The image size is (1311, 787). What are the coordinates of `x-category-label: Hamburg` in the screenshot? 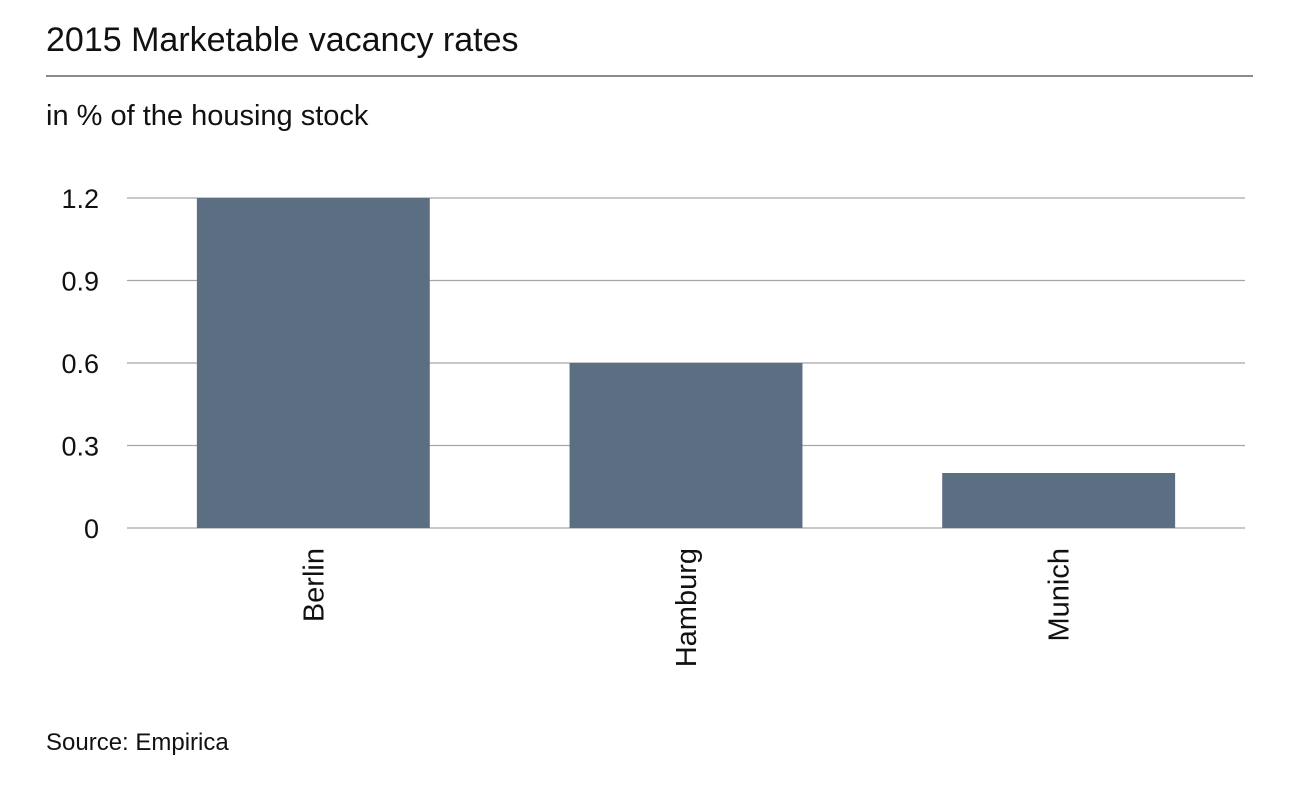 It's located at (687, 607).